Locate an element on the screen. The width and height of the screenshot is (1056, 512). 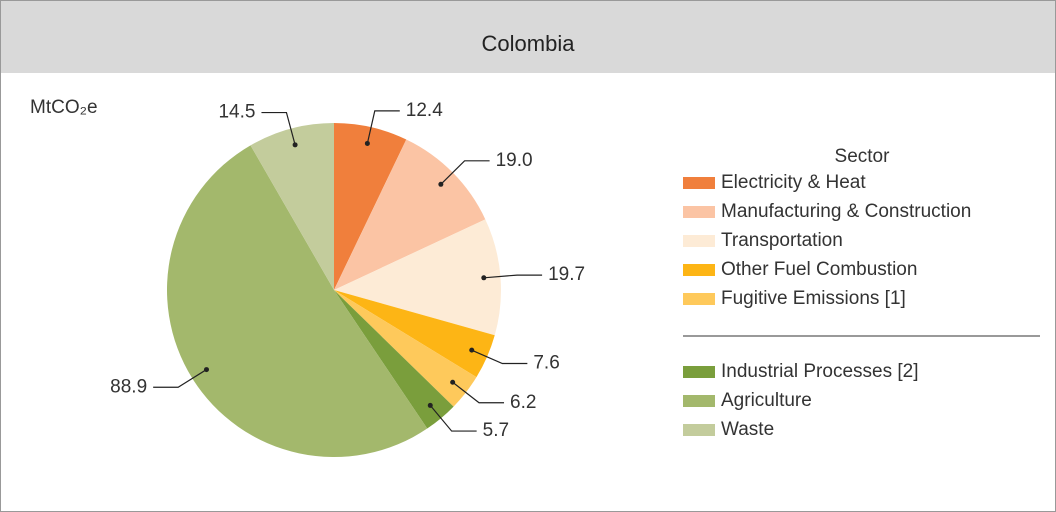
data-label: 19.7 is located at coordinates (566, 274).